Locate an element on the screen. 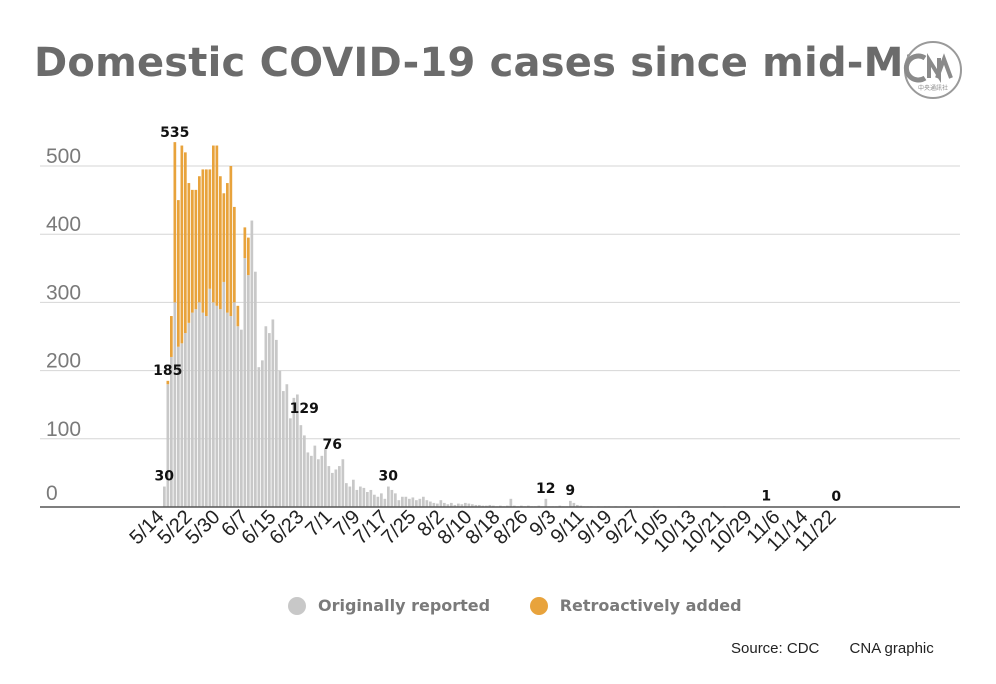  legend: Originally reported Retroactively added is located at coordinates (532, 607).